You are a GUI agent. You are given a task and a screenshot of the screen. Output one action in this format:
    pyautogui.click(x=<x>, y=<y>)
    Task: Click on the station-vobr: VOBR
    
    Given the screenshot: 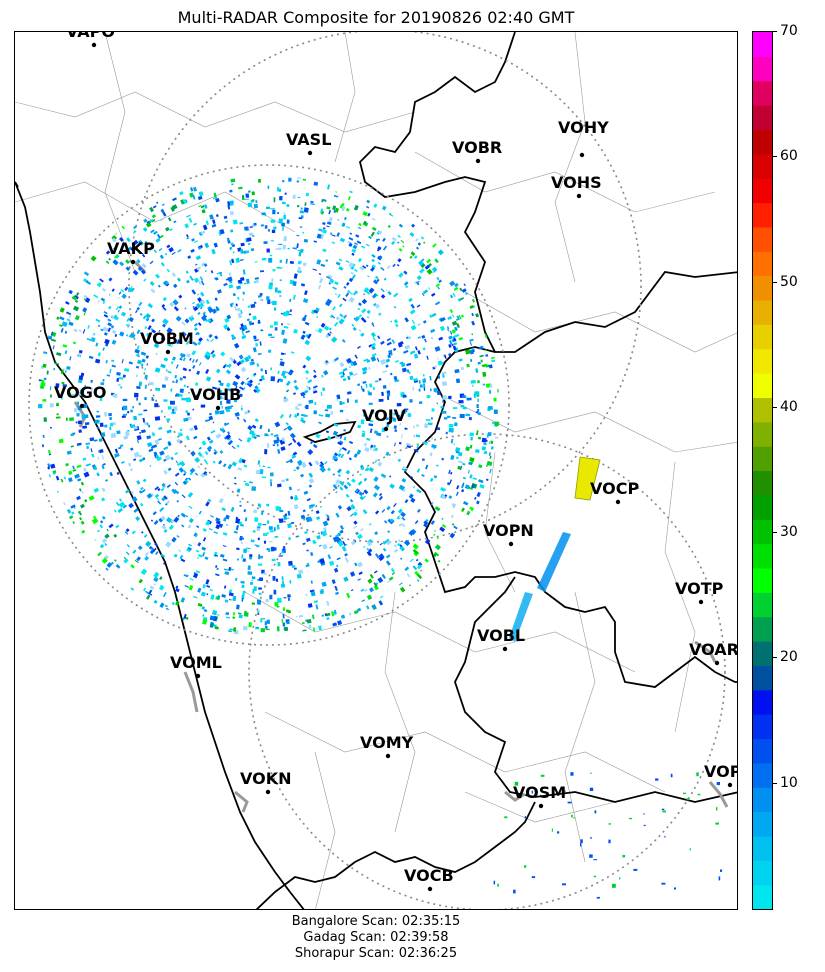 What is the action you would take?
    pyautogui.click(x=477, y=151)
    